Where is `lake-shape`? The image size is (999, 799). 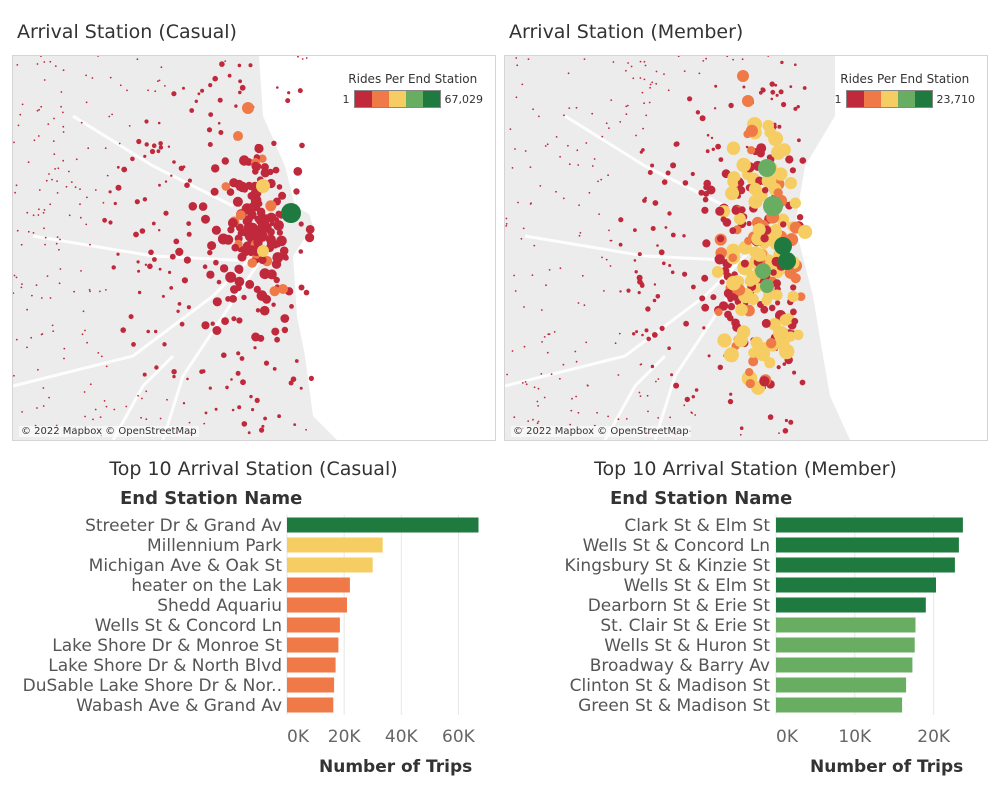
lake-shape is located at coordinates (867, 248).